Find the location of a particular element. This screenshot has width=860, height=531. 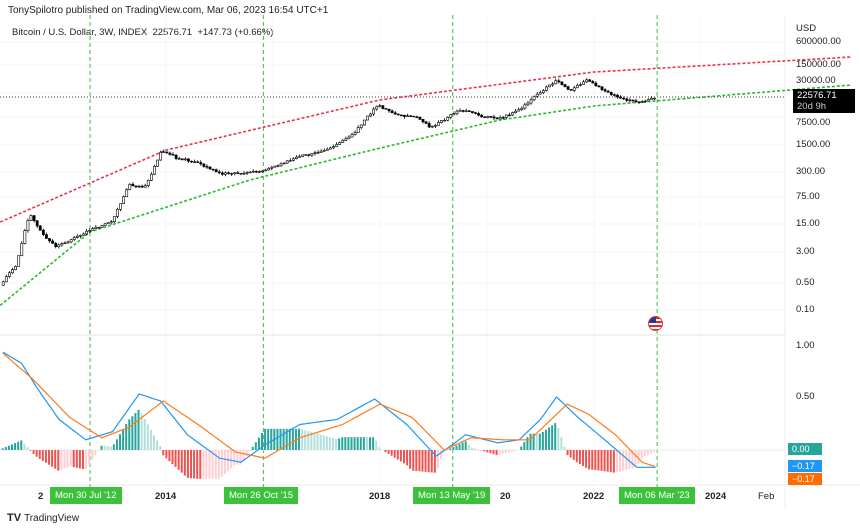

time-tick: 20 is located at coordinates (505, 496).